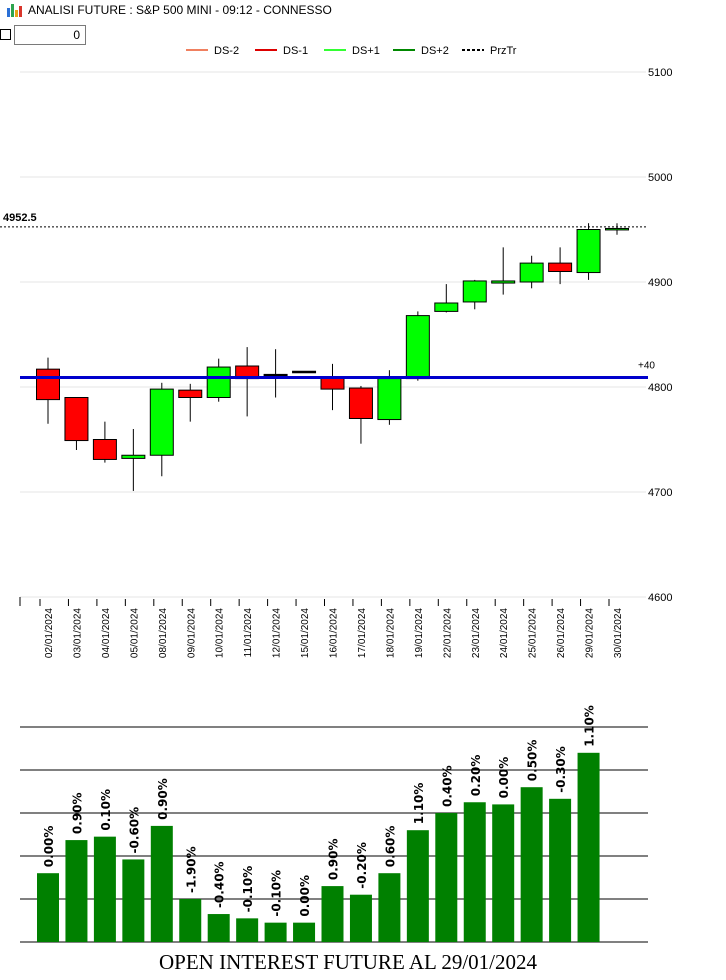  Describe the element at coordinates (419, 633) in the screenshot. I see `x-tick-label: 19/01/2024` at that location.